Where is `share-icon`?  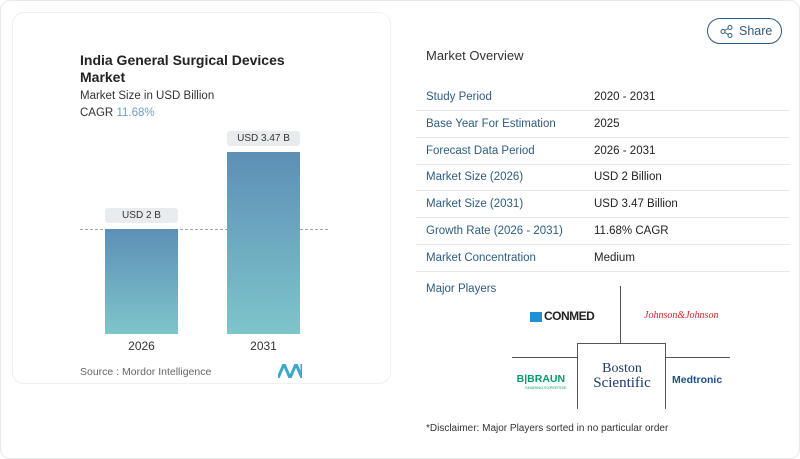
share-icon is located at coordinates (726, 31).